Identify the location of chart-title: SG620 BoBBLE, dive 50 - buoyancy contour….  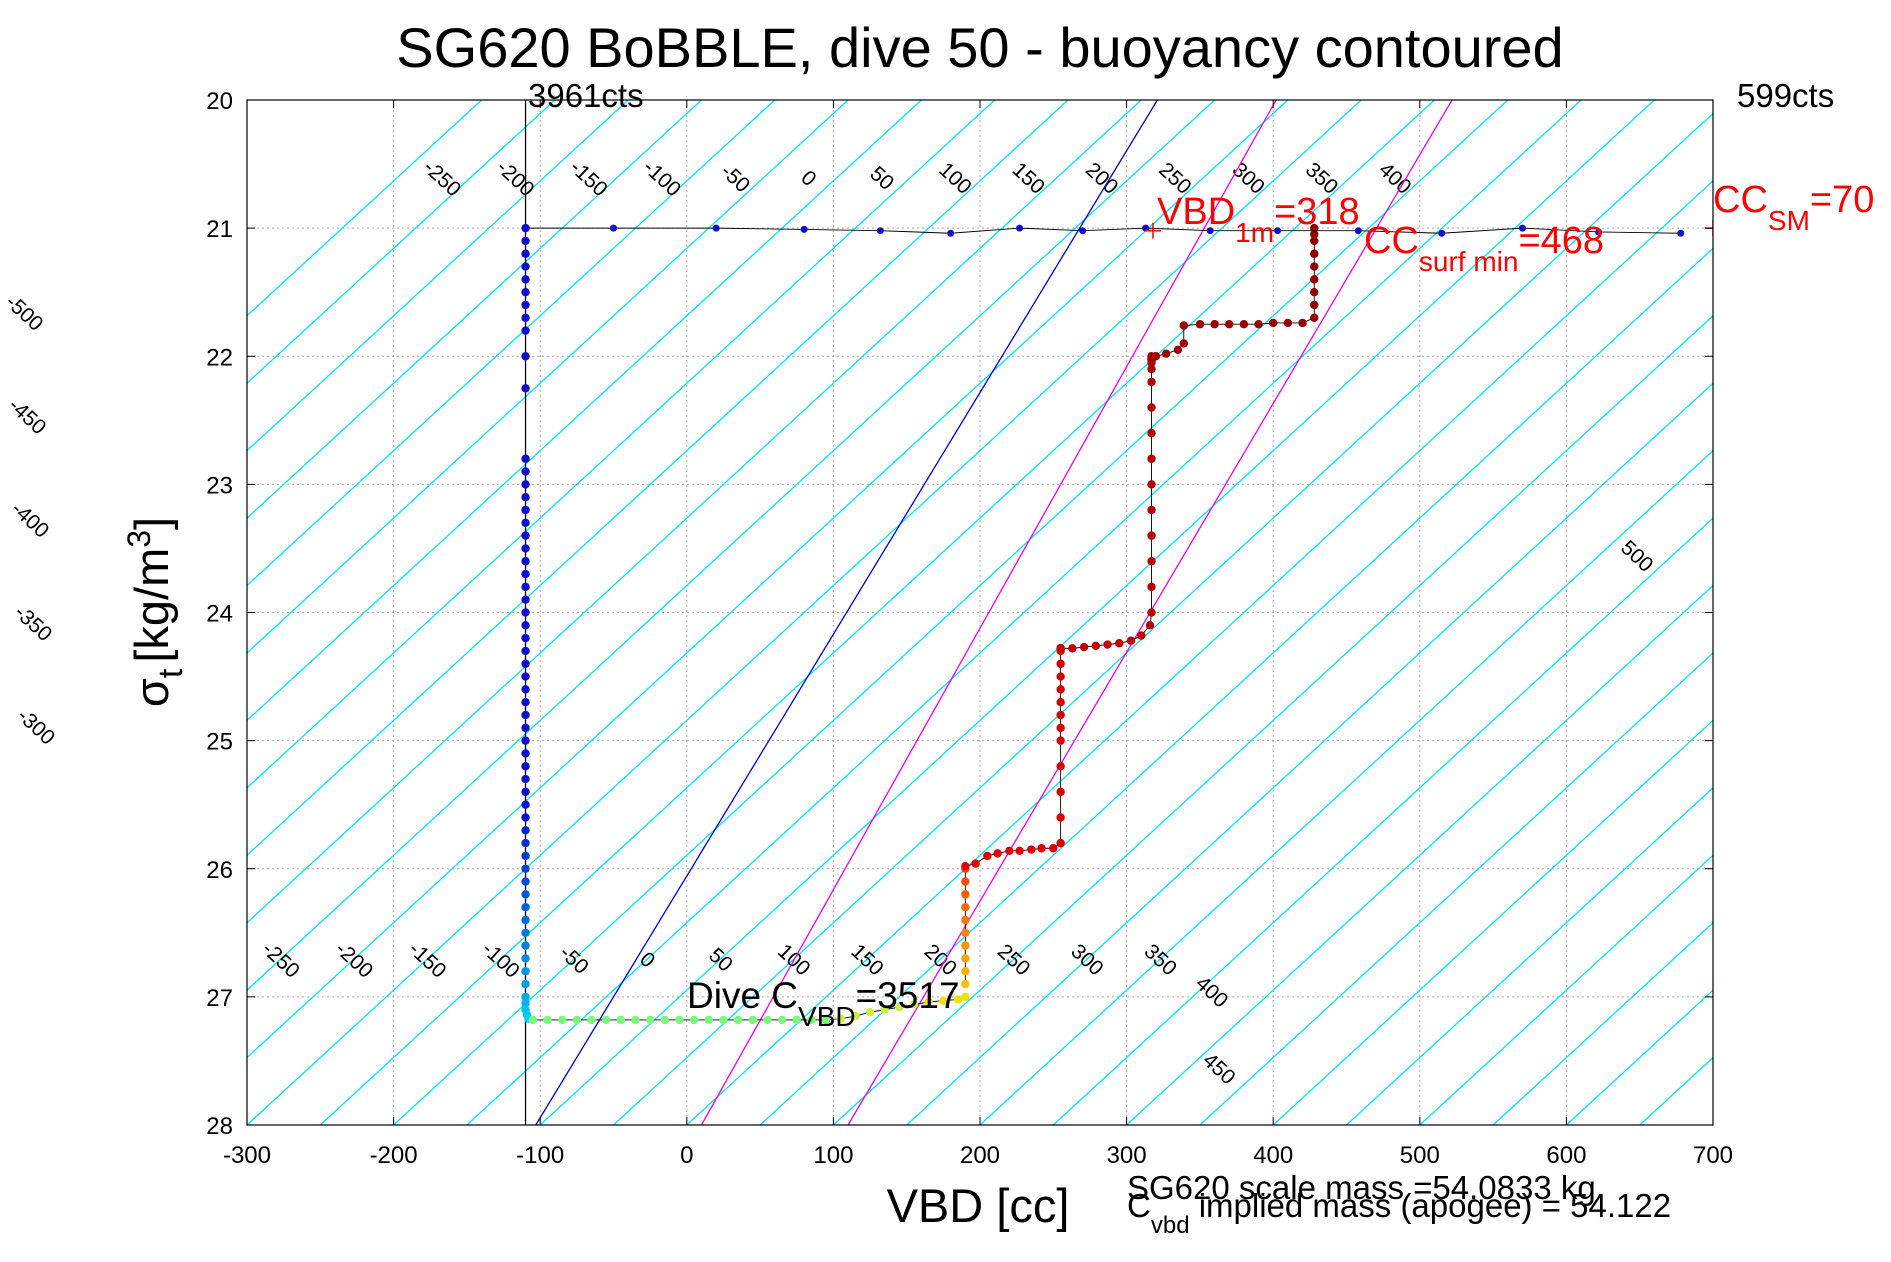
(979, 47).